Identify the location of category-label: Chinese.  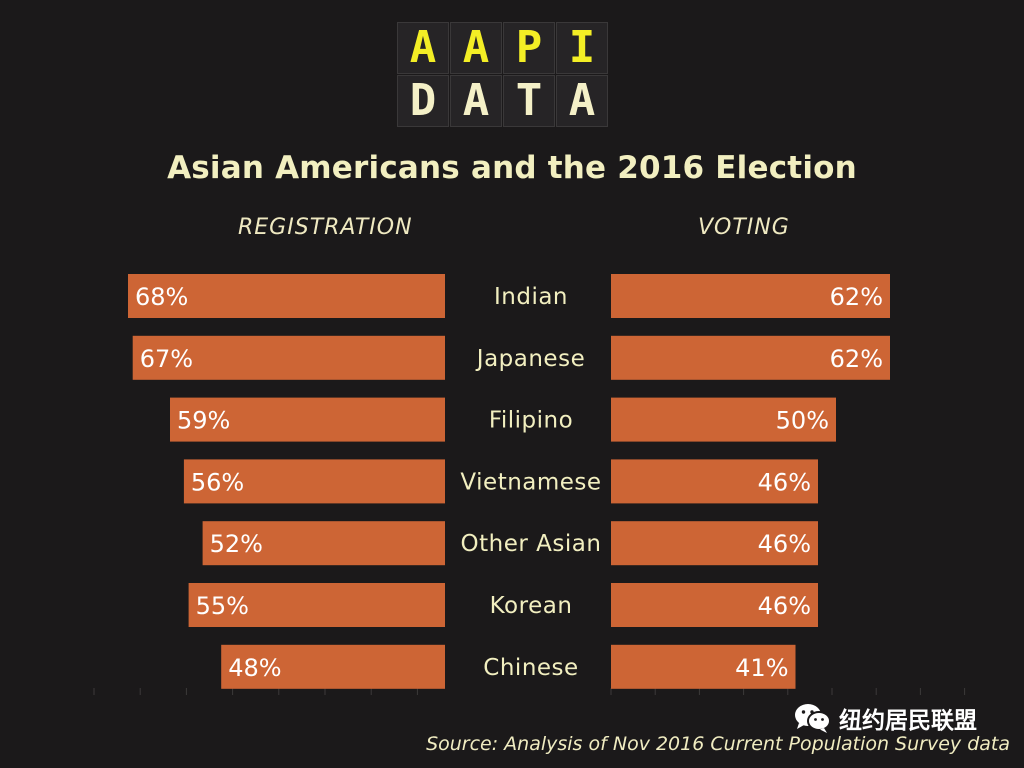
(530, 668).